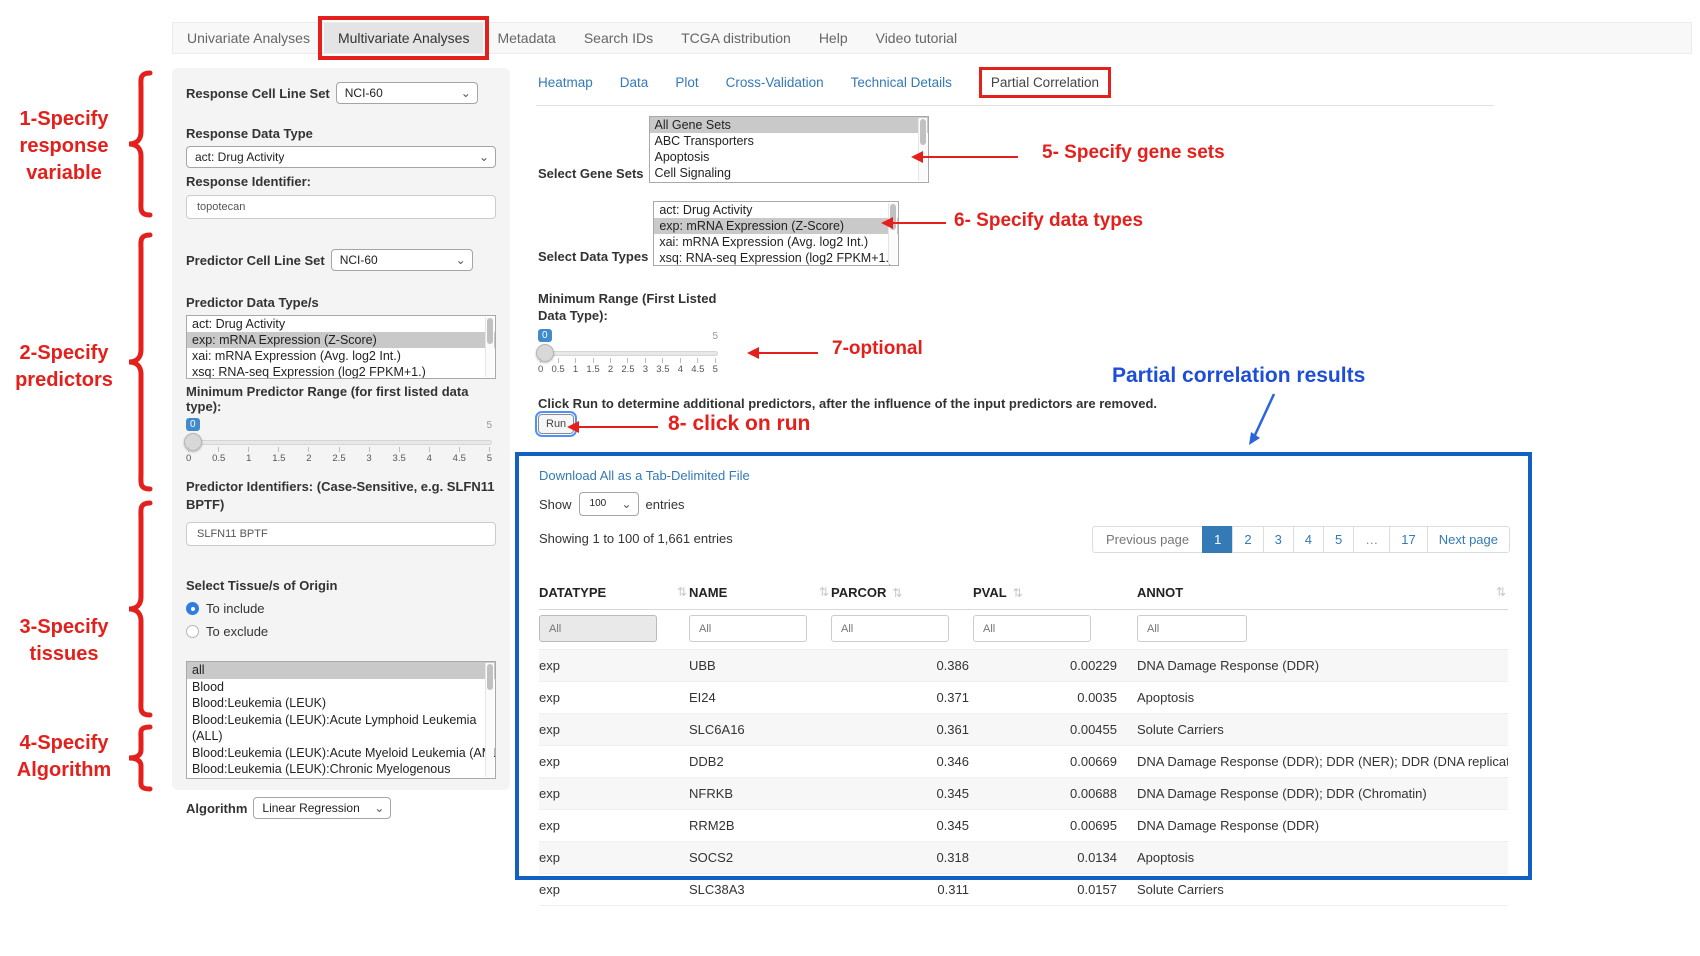 The width and height of the screenshot is (1700, 956). Describe the element at coordinates (760, 793) in the screenshot. I see `cell-name: NFRKB` at that location.